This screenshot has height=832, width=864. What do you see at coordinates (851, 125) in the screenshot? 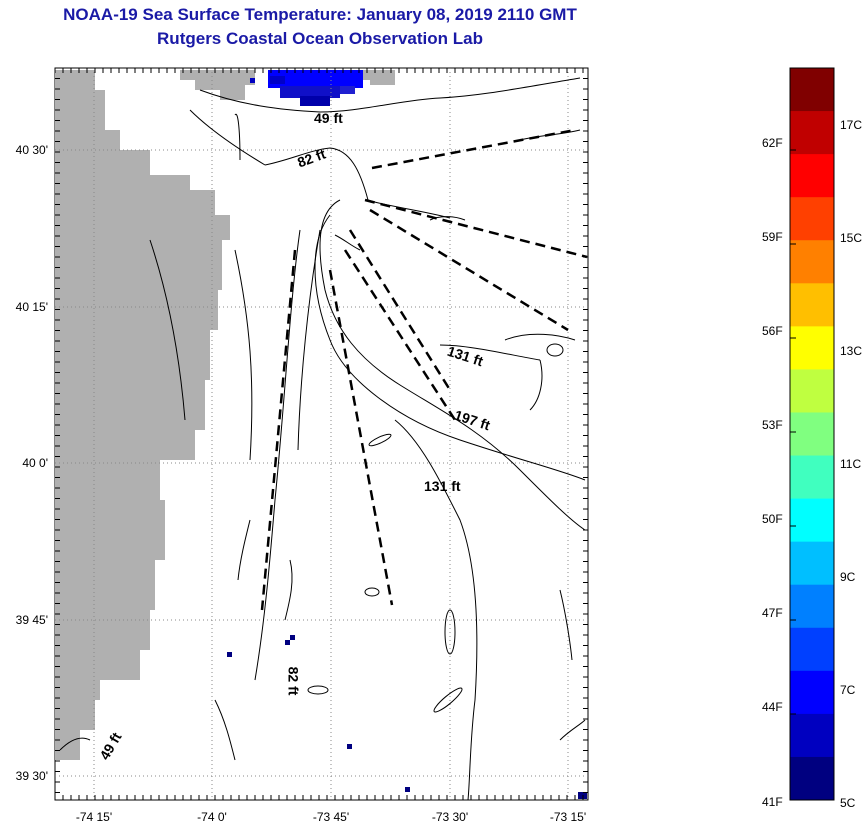
I see `colorbar-c-label: 17C` at bounding box center [851, 125].